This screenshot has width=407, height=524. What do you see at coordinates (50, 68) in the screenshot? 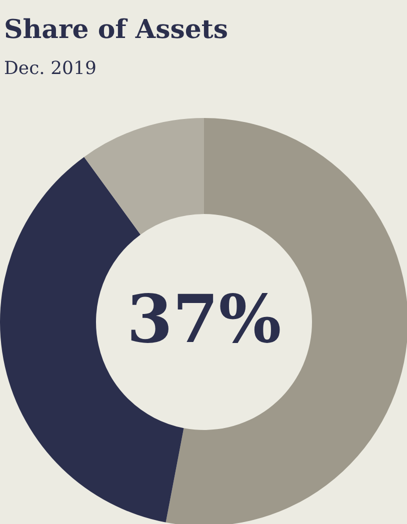
I see `chart-subtitle: Dec. 2019` at bounding box center [50, 68].